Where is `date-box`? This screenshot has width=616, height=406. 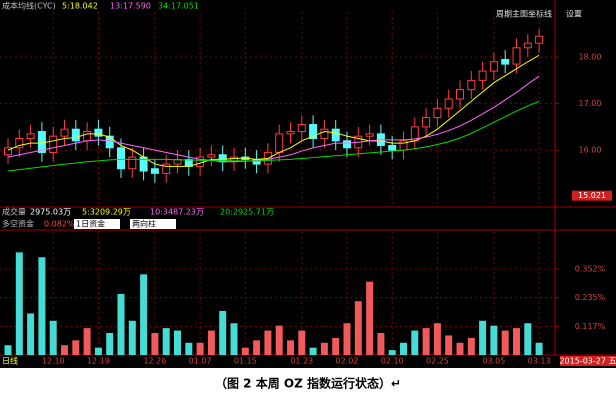 date-box is located at coordinates (588, 361).